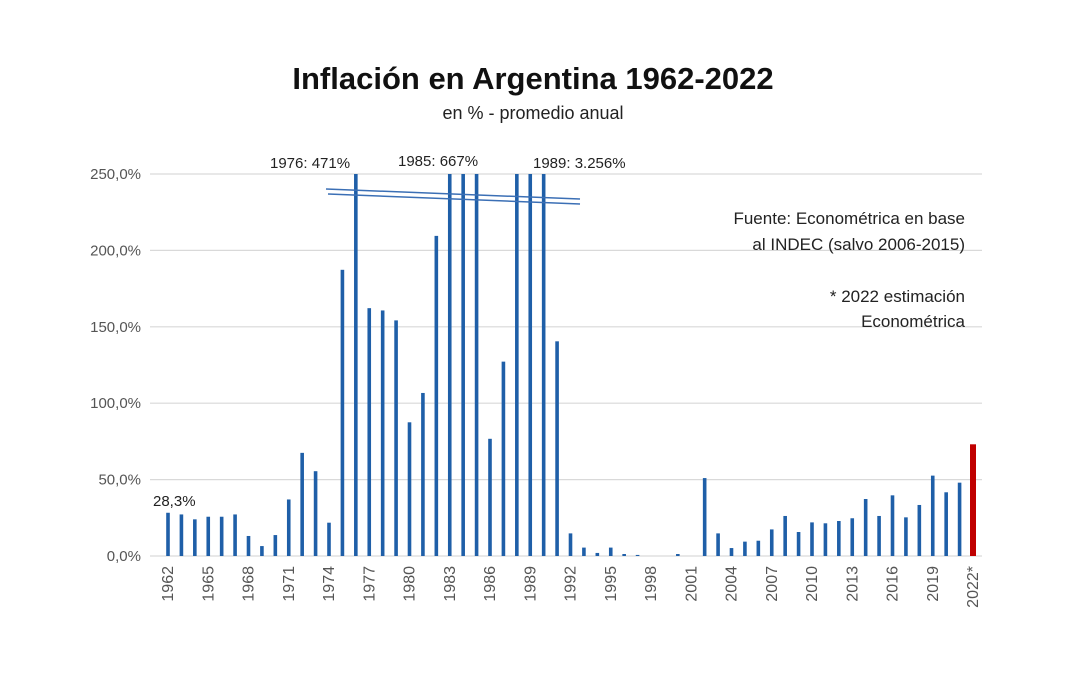  What do you see at coordinates (933, 584) in the screenshot?
I see `x-tick-label: 2019` at bounding box center [933, 584].